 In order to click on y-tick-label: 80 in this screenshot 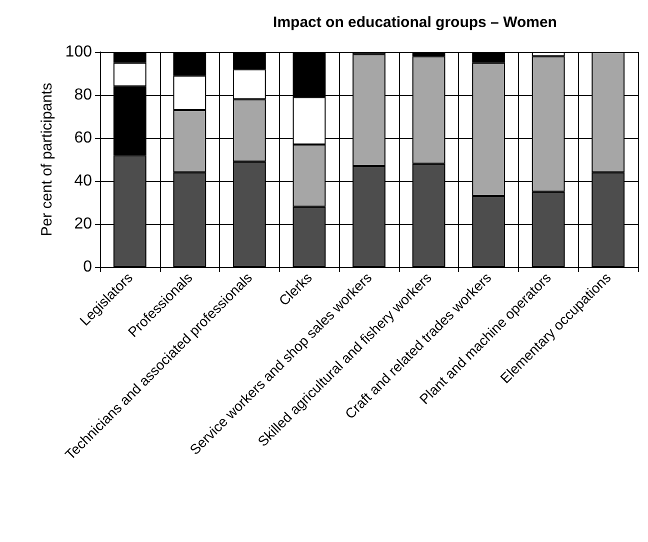, I will do `click(83, 95)`.